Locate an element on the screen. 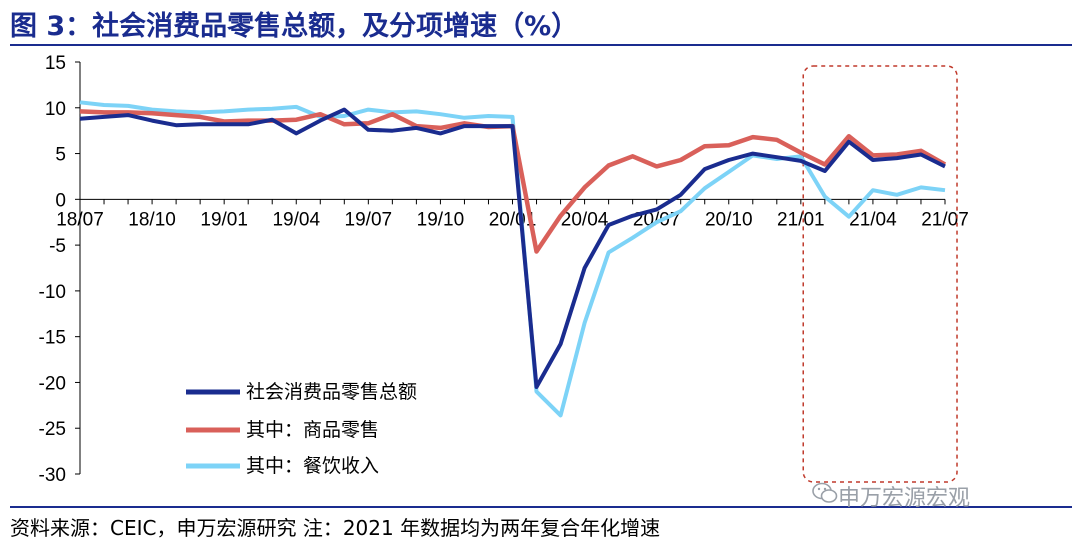 Image resolution: width=1080 pixels, height=542 pixels. y-tick-label: -20 is located at coordinates (52, 383).